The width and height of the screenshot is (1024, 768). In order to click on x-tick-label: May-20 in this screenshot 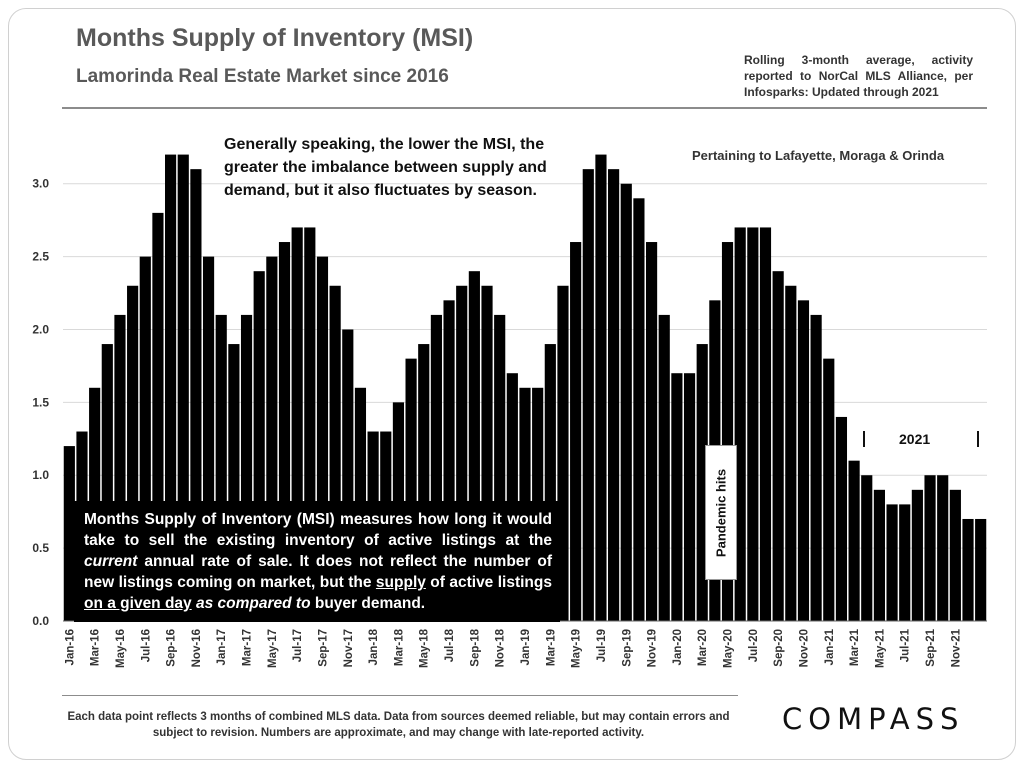, I will do `click(729, 648)`.